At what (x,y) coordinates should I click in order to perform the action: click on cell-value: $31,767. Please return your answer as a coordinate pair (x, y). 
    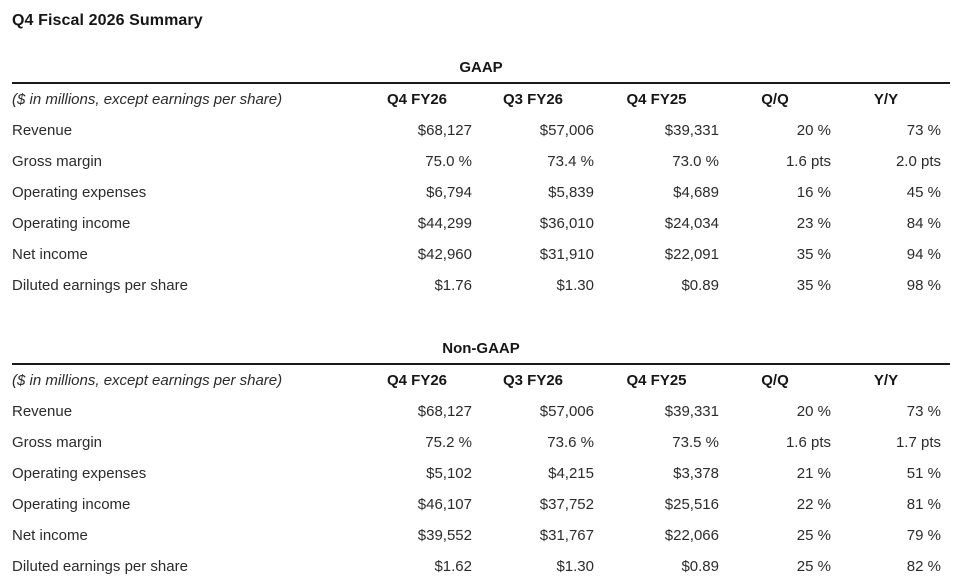
    Looking at the image, I should click on (566, 535).